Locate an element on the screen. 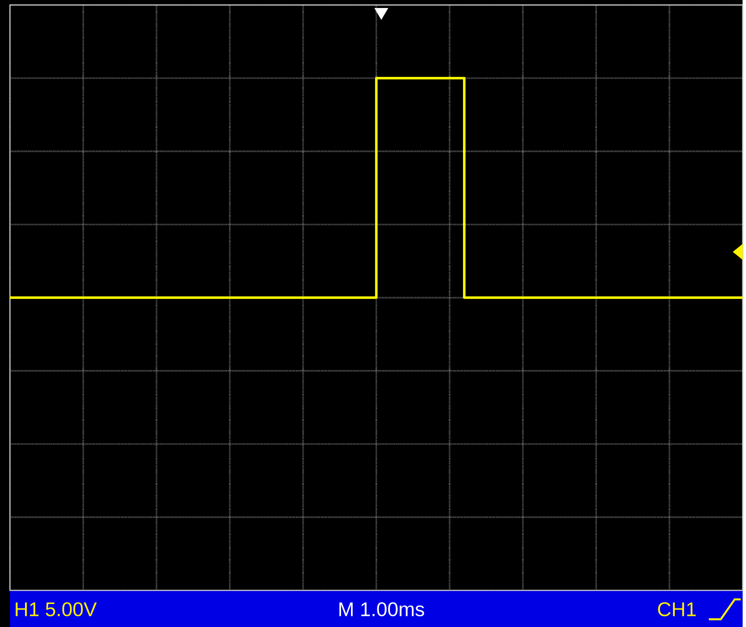 The image size is (746, 627). text: H1 5.00V is located at coordinates (56, 609).